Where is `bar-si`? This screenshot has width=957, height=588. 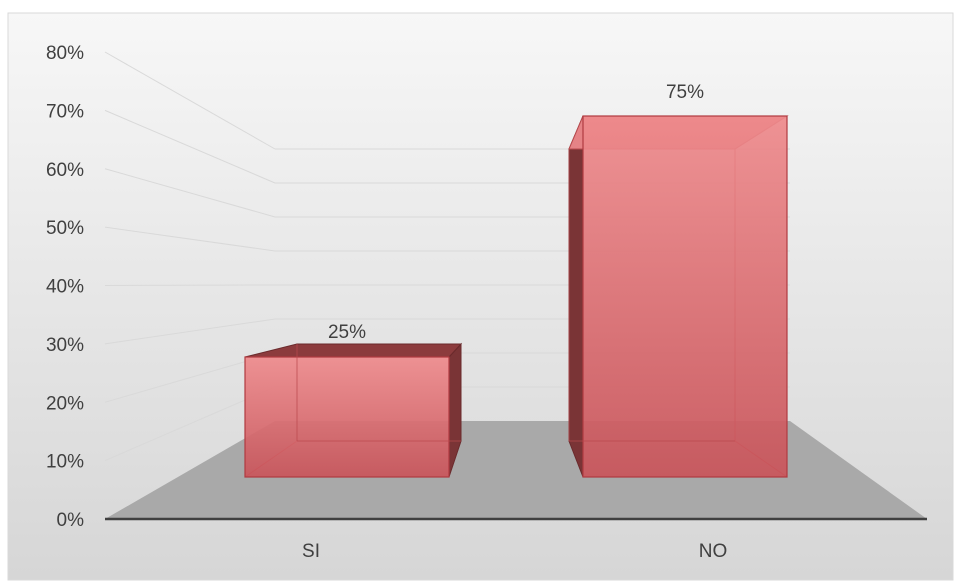
bar-si is located at coordinates (353, 410).